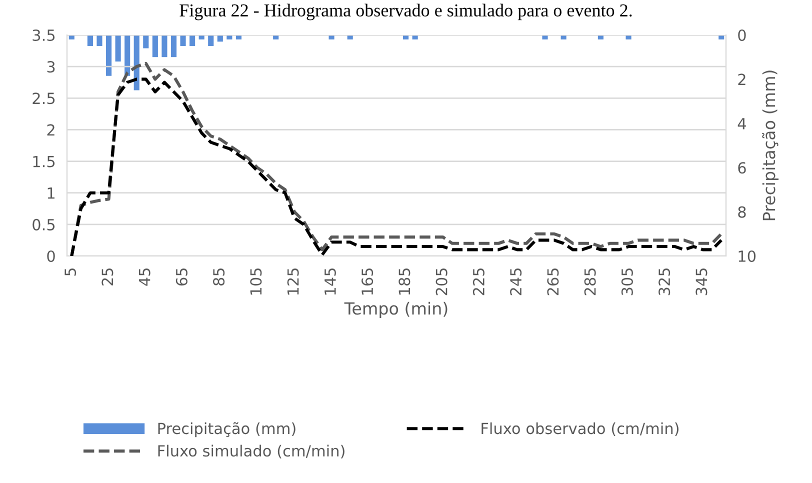 The image size is (812, 483). What do you see at coordinates (43, 224) in the screenshot?
I see `y-tick-label: 0.5` at bounding box center [43, 224].